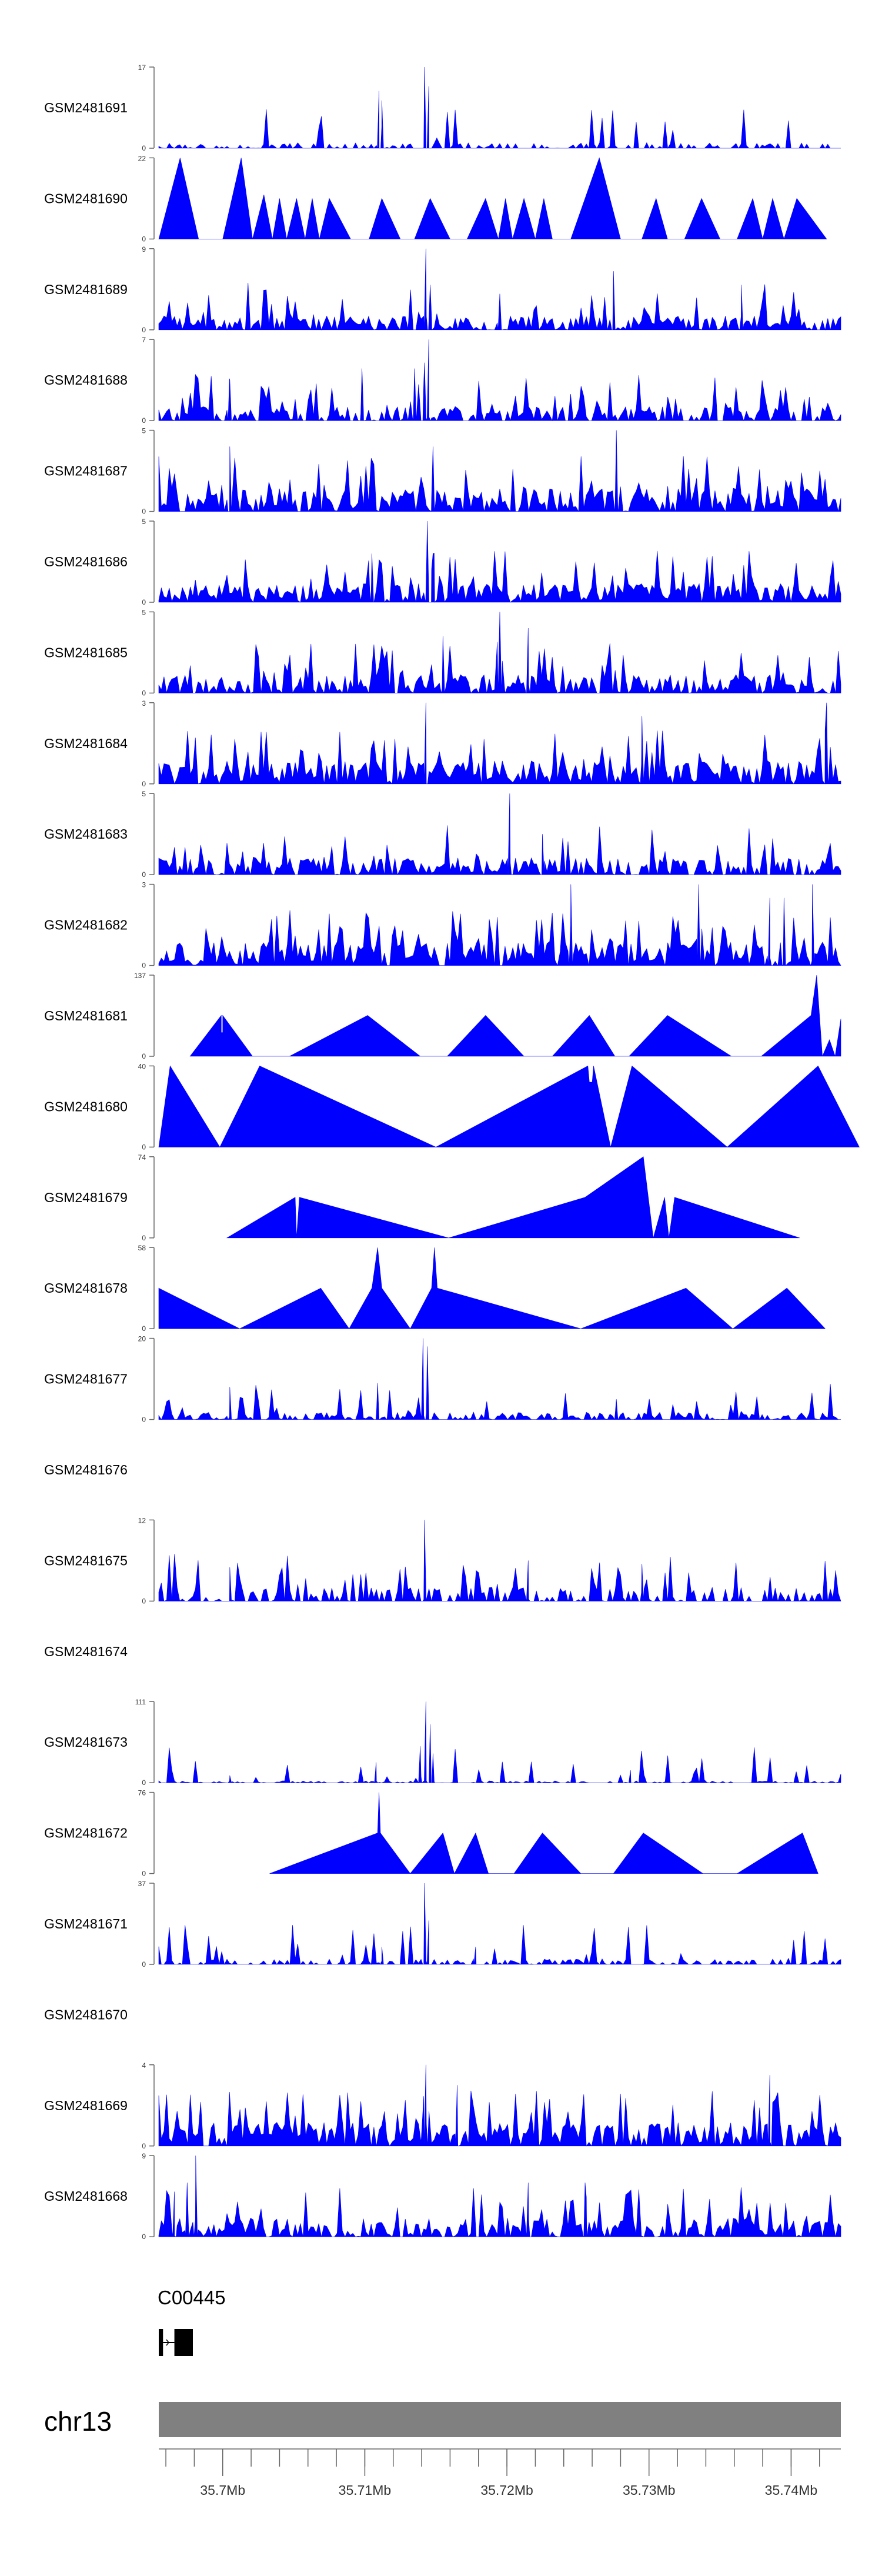  What do you see at coordinates (452, 1106) in the screenshot?
I see `track-GSM2481680: GSM2481680 40 0` at bounding box center [452, 1106].